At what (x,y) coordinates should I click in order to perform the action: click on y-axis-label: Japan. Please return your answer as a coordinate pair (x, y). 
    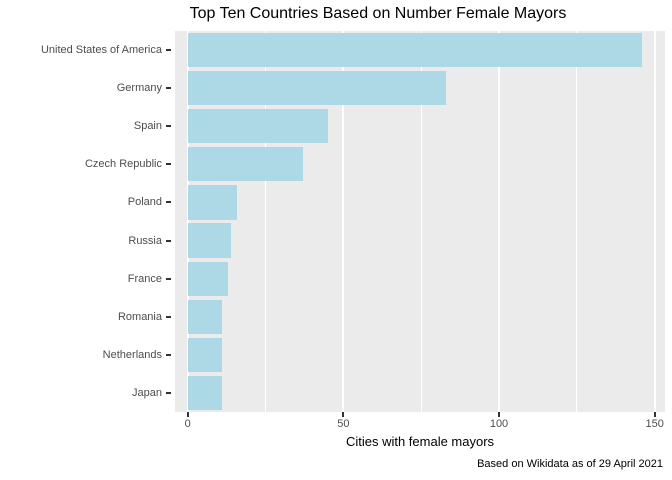
    Looking at the image, I should click on (147, 392).